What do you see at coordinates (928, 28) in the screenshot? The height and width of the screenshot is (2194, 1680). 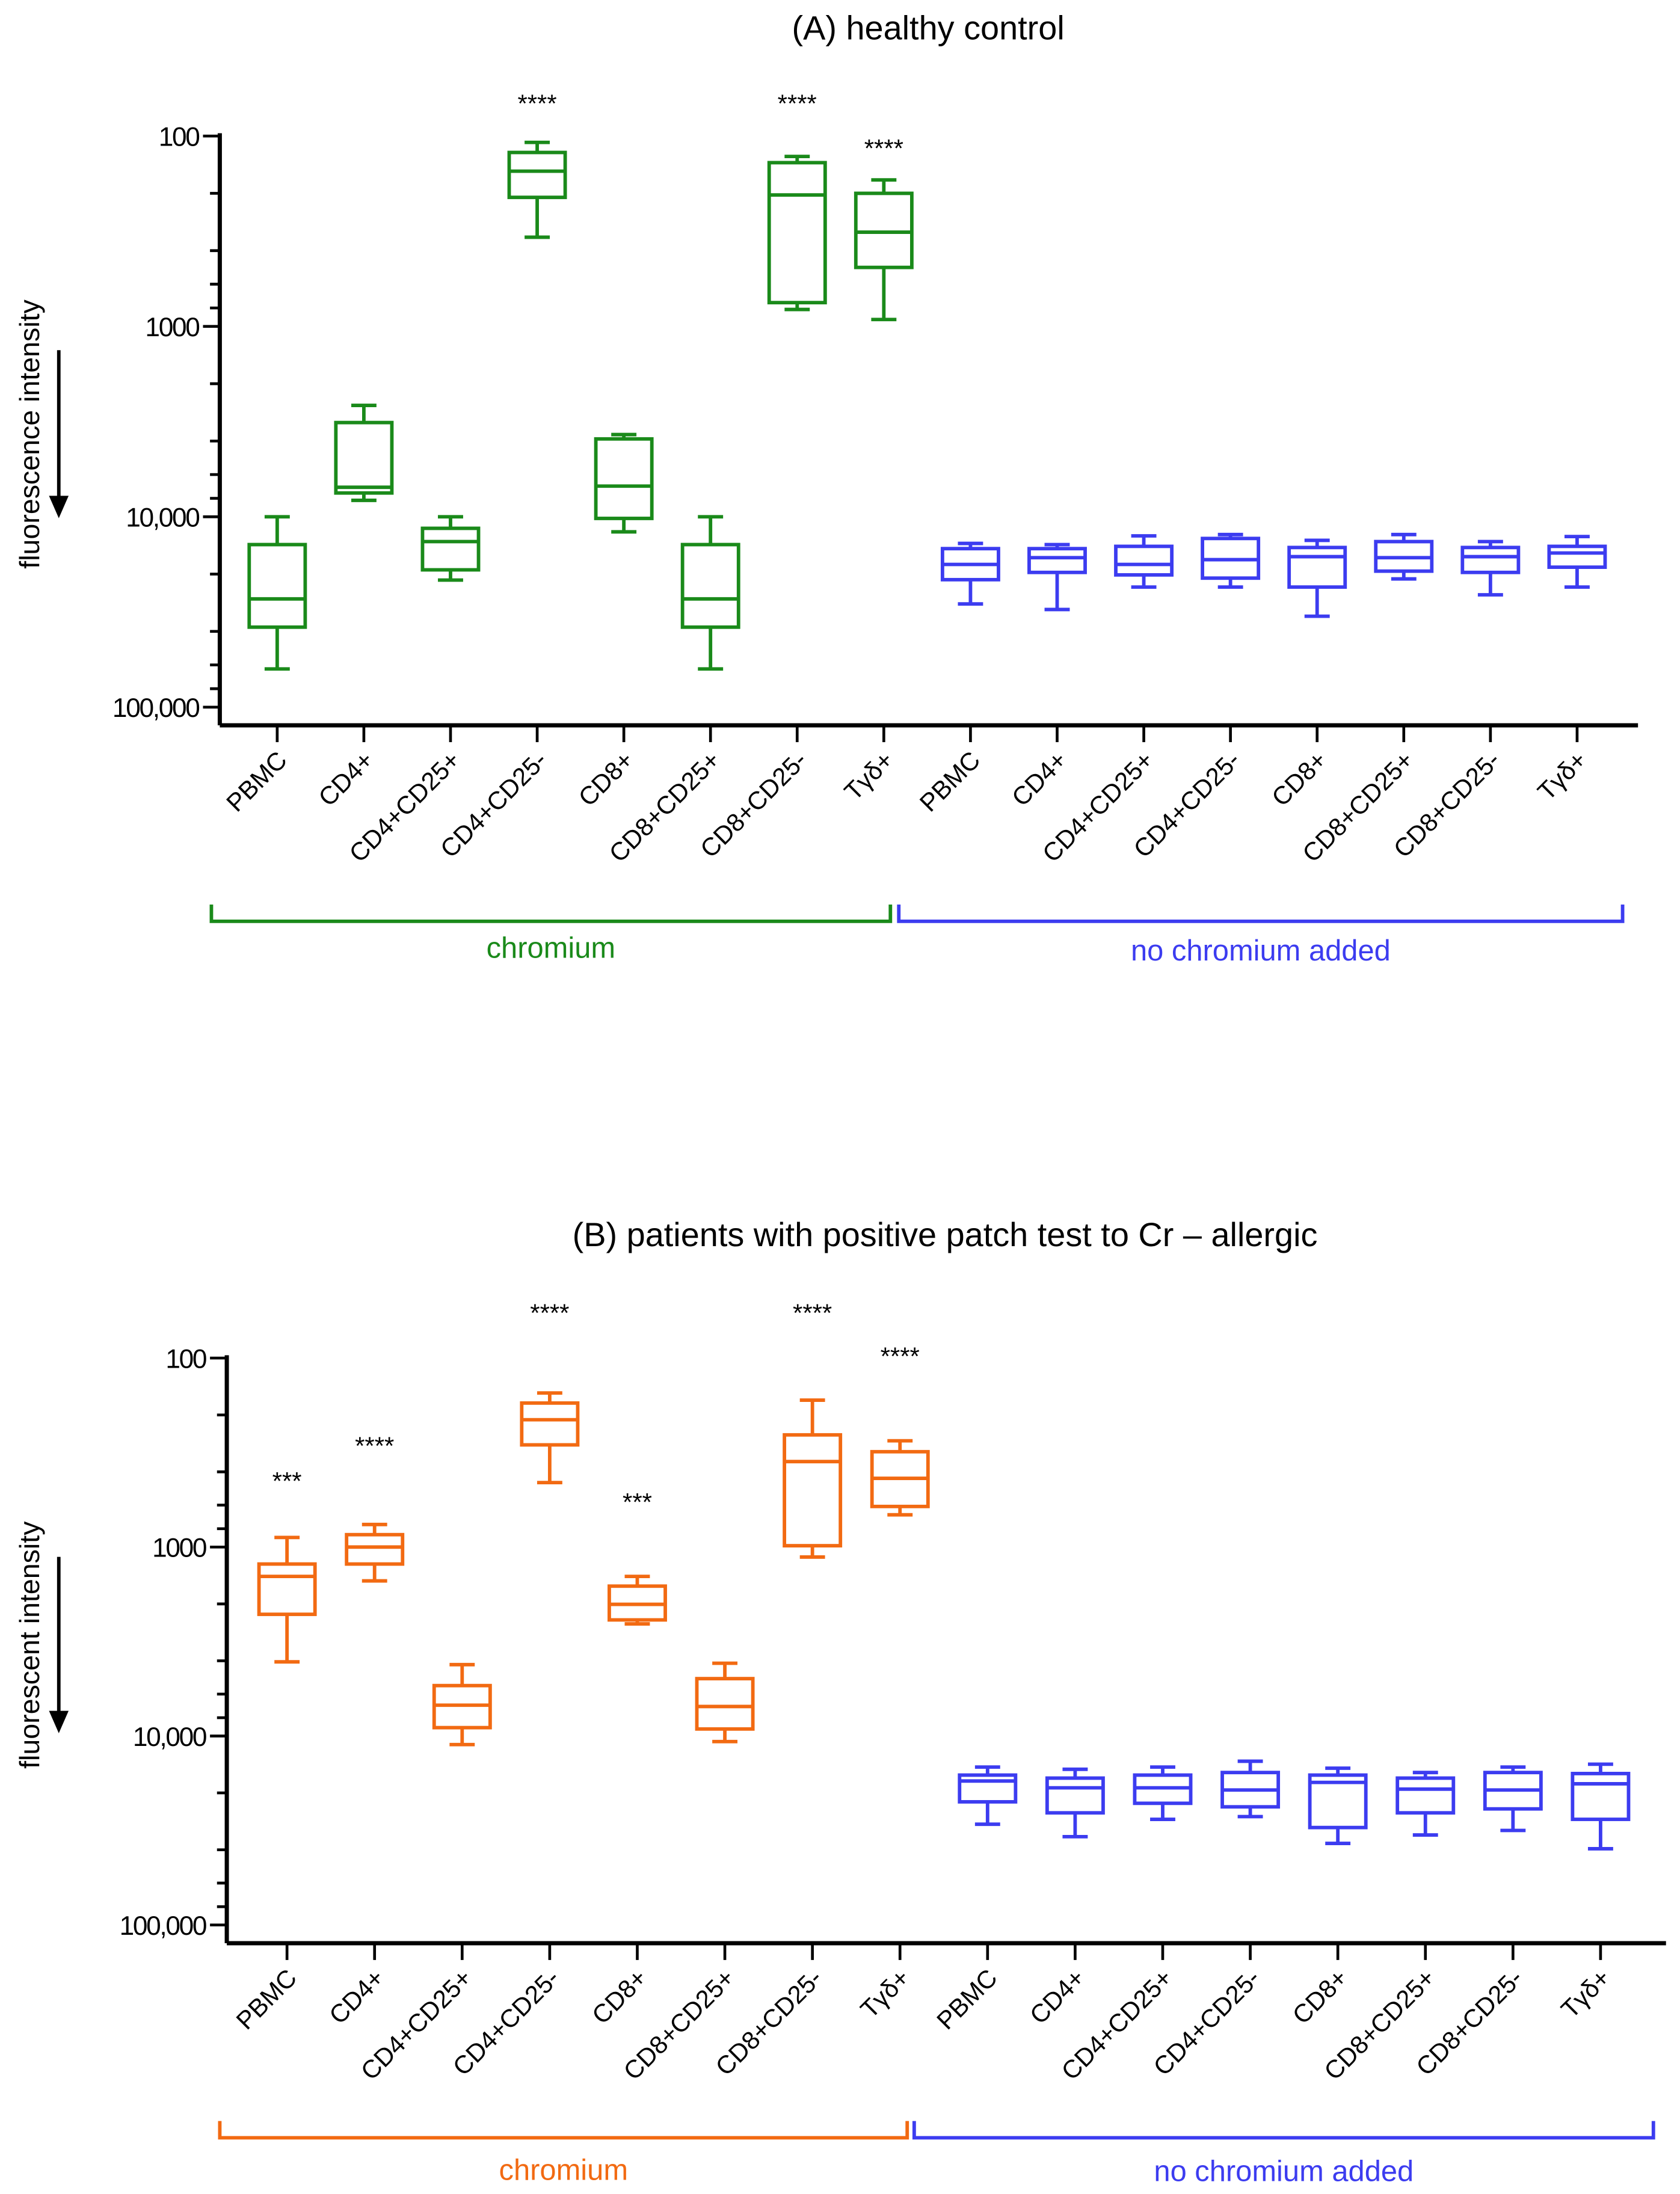 I see `chart-title: (A) healthy control` at bounding box center [928, 28].